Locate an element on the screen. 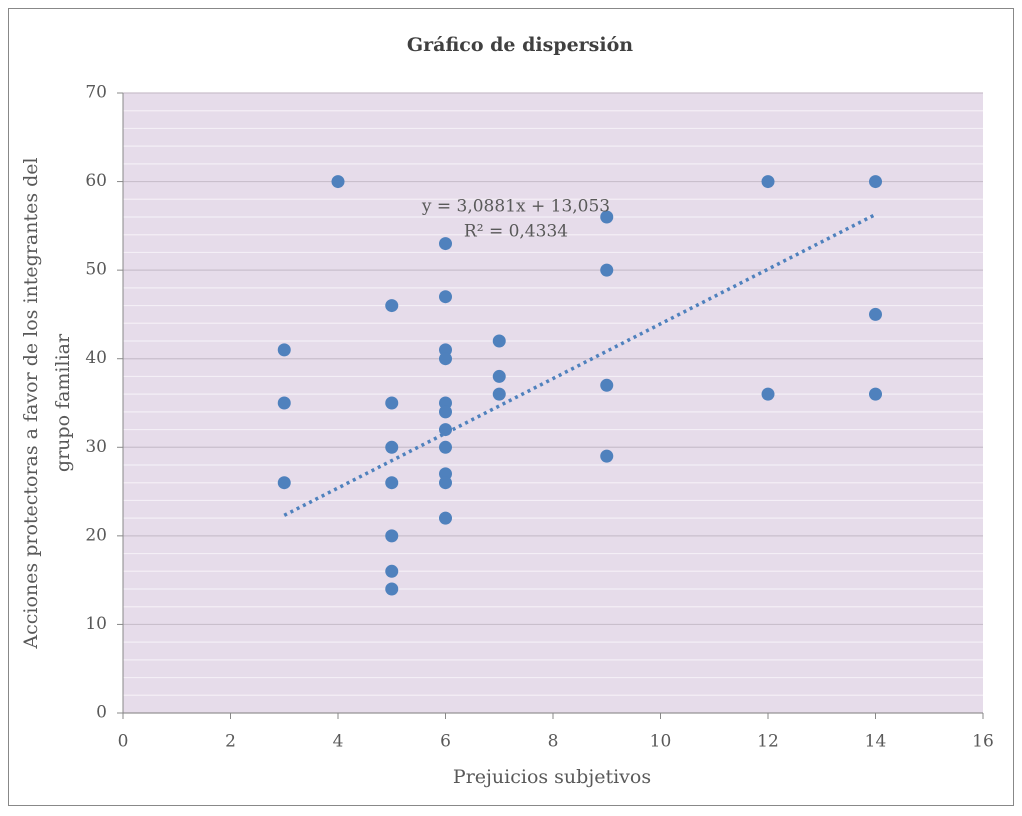 The image size is (1022, 816). y-tick-label: 20 is located at coordinates (96, 535).